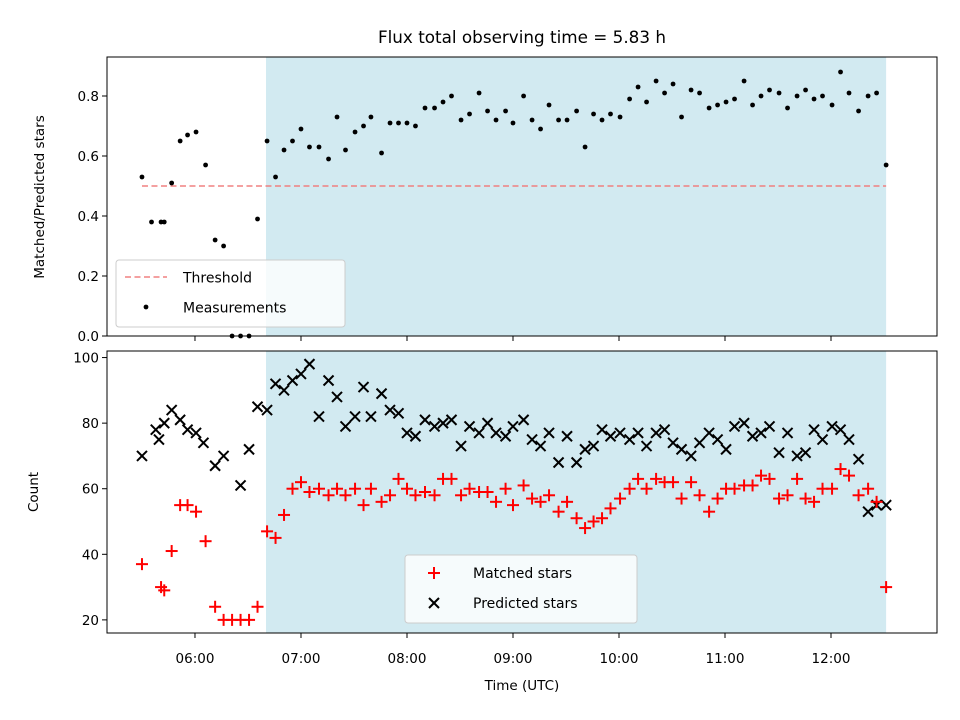 Image resolution: width=960 pixels, height=720 pixels. I want to click on y-tick-label: 40, so click(90, 555).